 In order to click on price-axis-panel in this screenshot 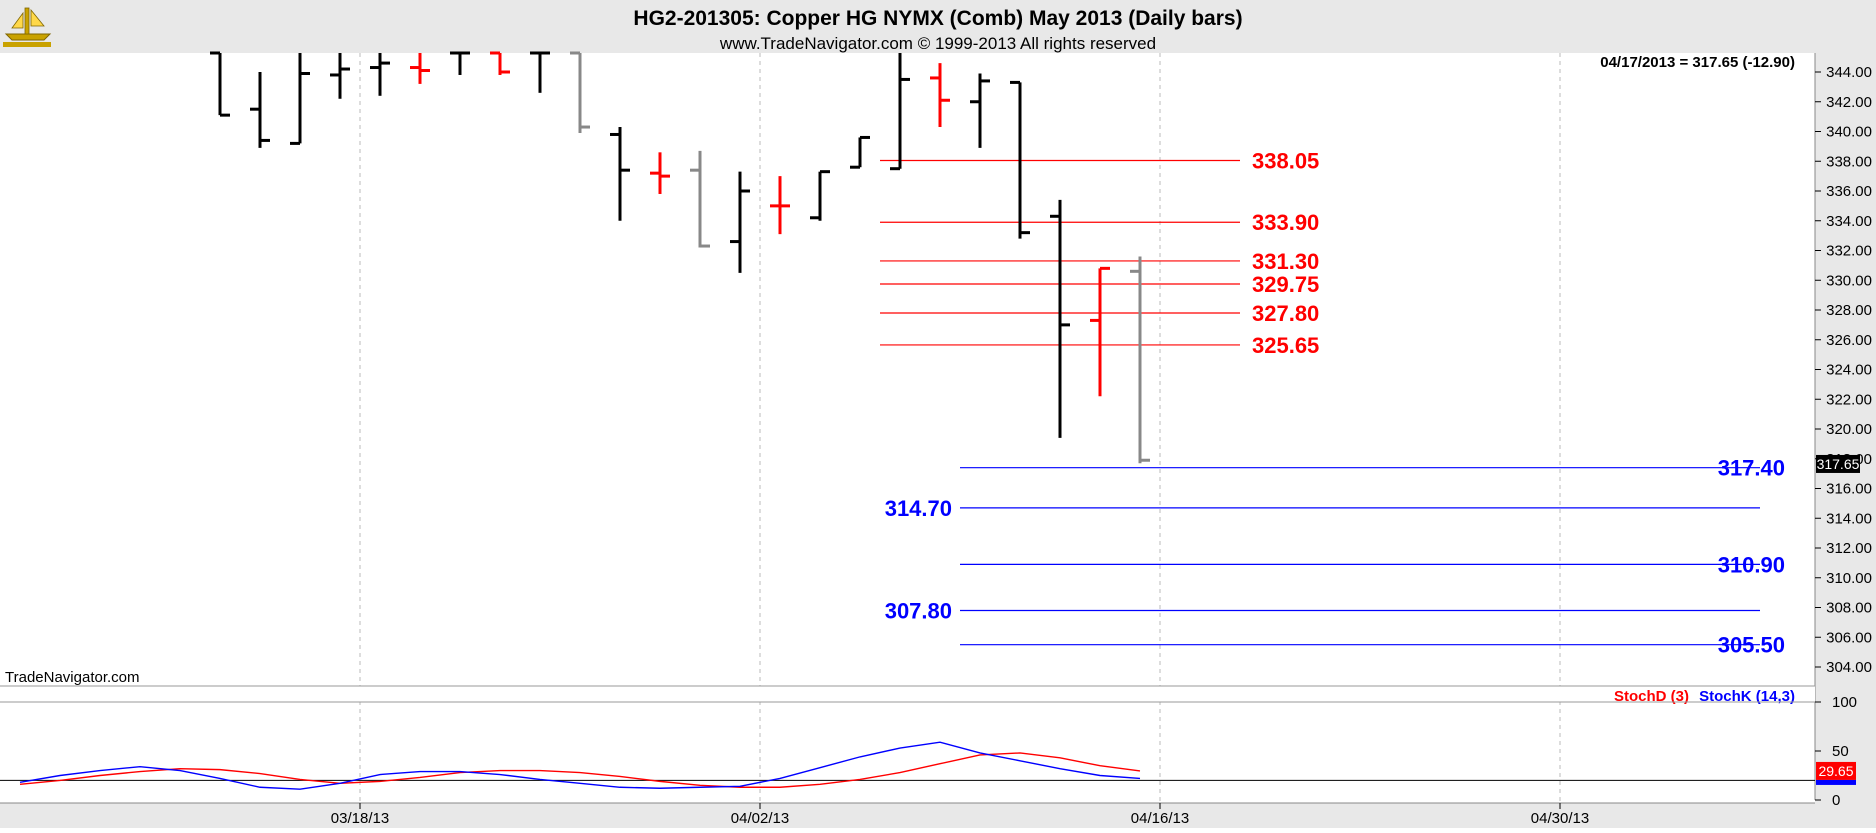, I will do `click(1845, 440)`.